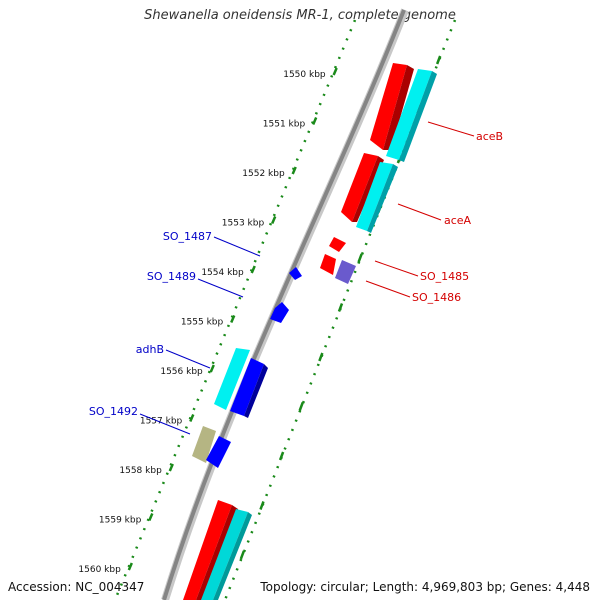 The width and height of the screenshot is (600, 600). I want to click on gene-label-aceb: aceB, so click(489, 136).